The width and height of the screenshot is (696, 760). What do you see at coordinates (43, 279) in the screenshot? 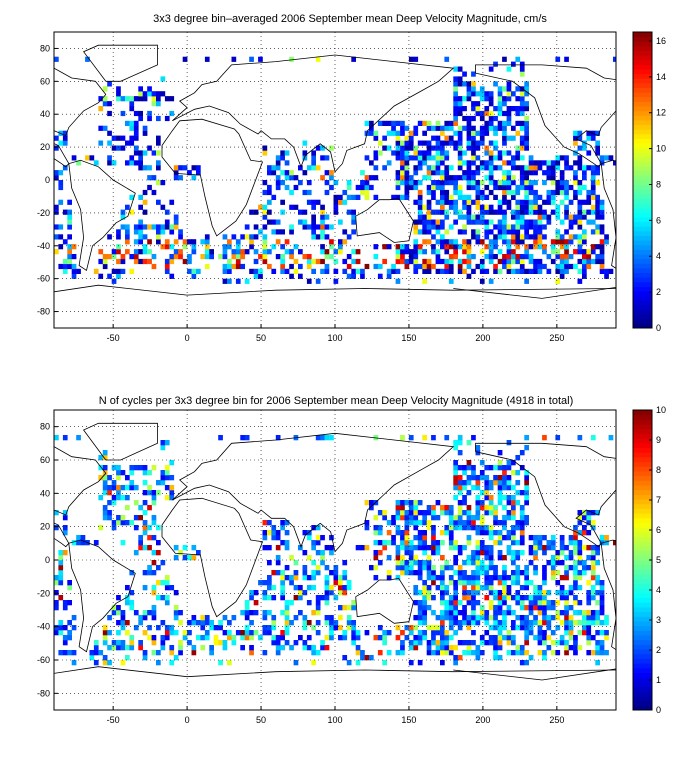
I see `y-tick-label: -60` at bounding box center [43, 279].